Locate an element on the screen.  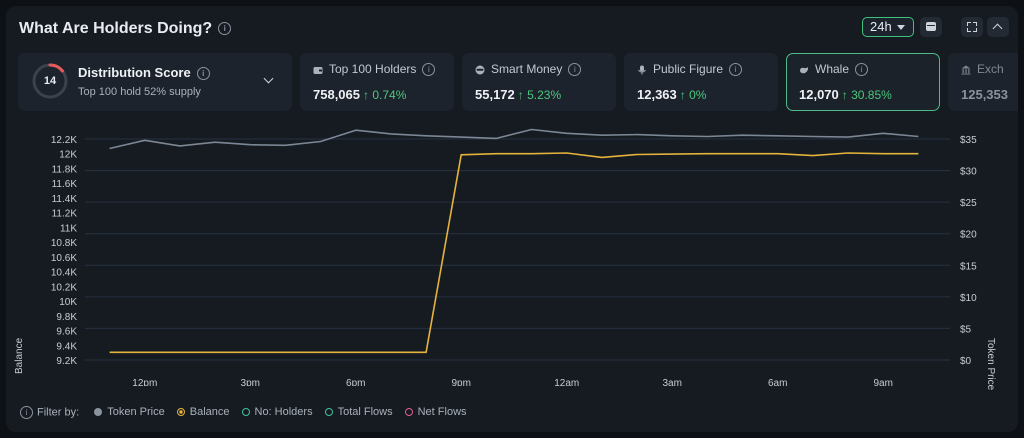
card-label: Whale is located at coordinates (832, 69).